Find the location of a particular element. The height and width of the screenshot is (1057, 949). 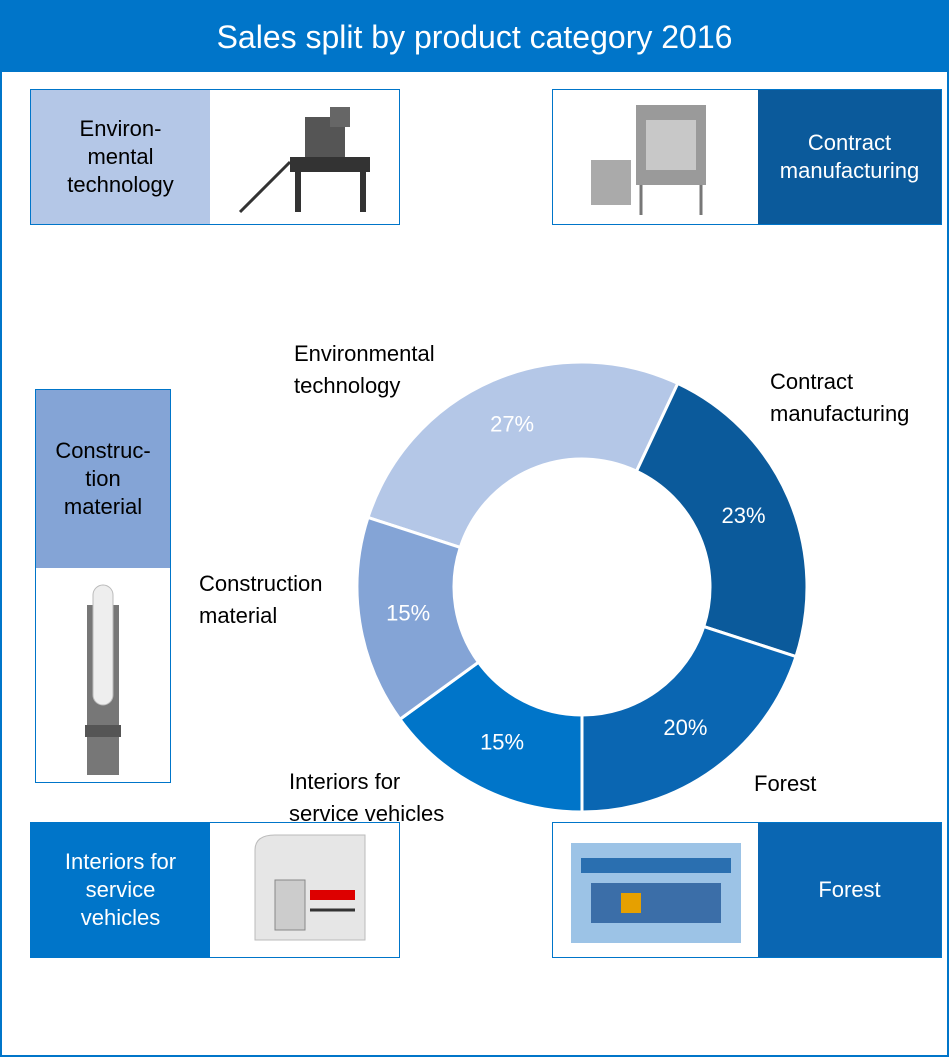

panel-line: manufacturing is located at coordinates (849, 170).